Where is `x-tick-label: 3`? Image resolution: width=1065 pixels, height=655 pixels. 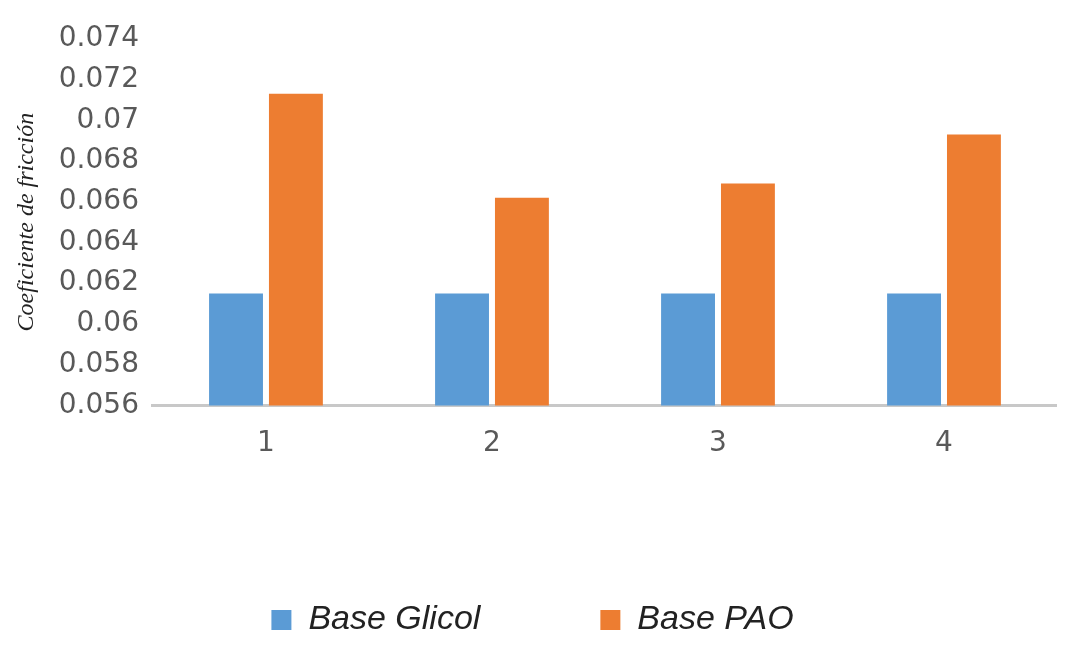 x-tick-label: 3 is located at coordinates (718, 442).